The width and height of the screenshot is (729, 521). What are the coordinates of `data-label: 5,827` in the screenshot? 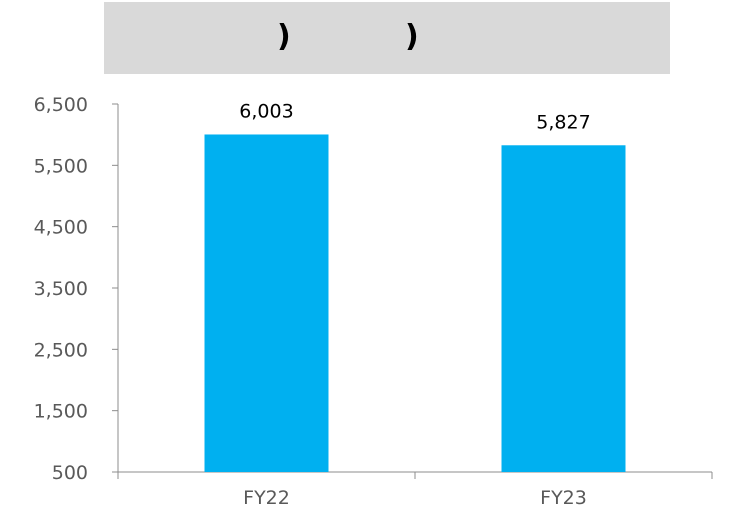 It's located at (563, 122).